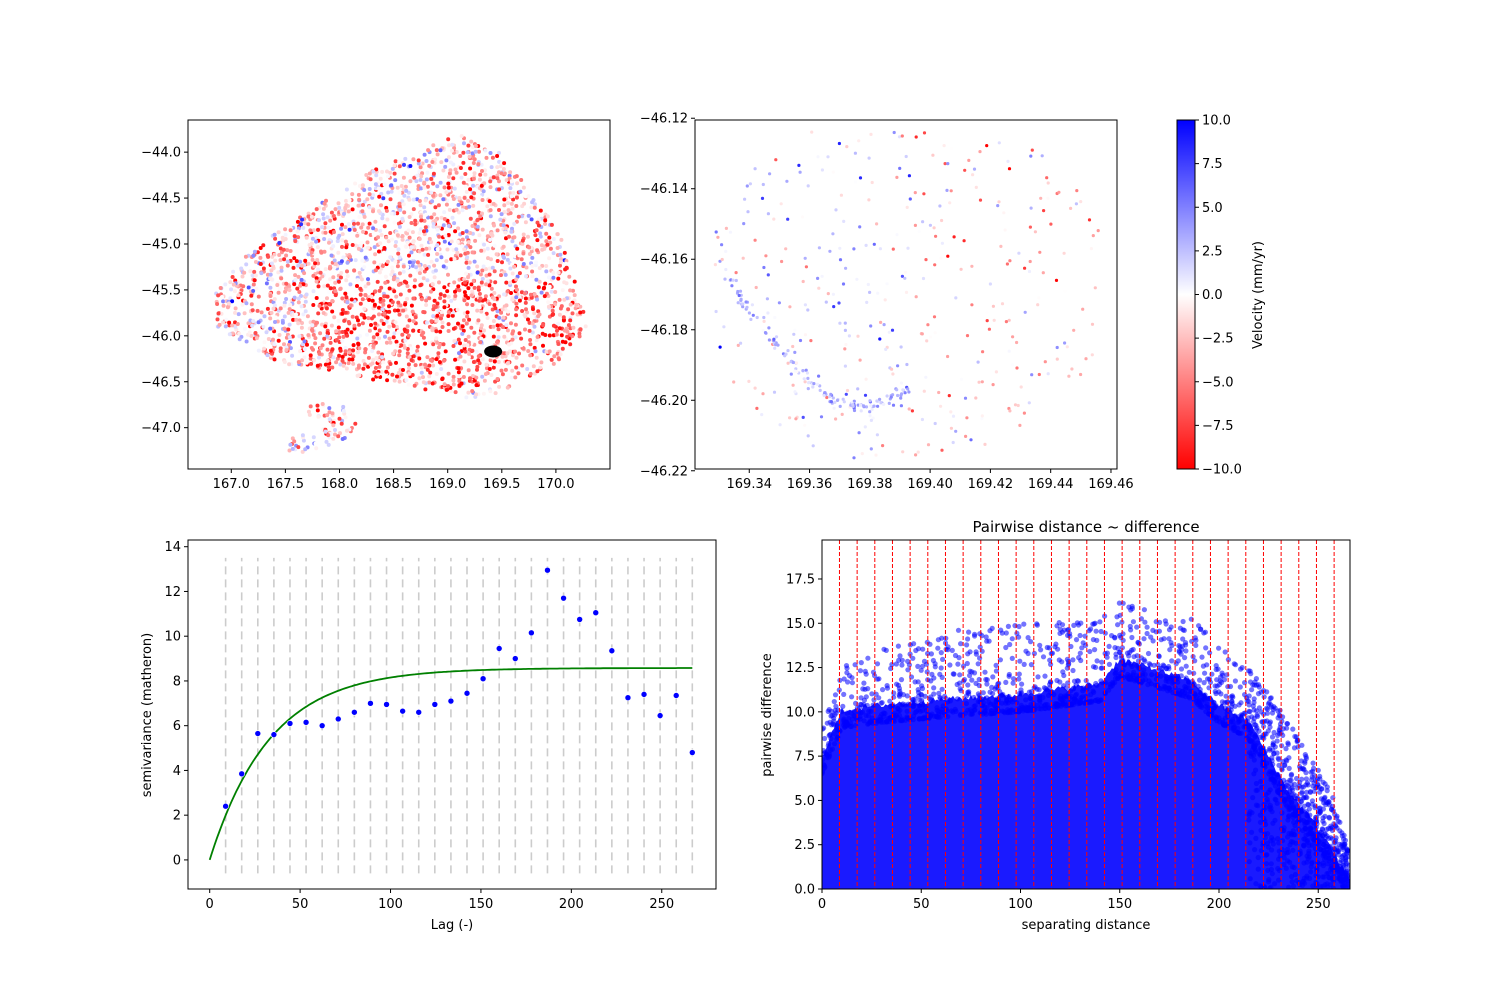 The width and height of the screenshot is (1500, 1000). What do you see at coordinates (459, 715) in the screenshot?
I see `bin-markers` at bounding box center [459, 715].